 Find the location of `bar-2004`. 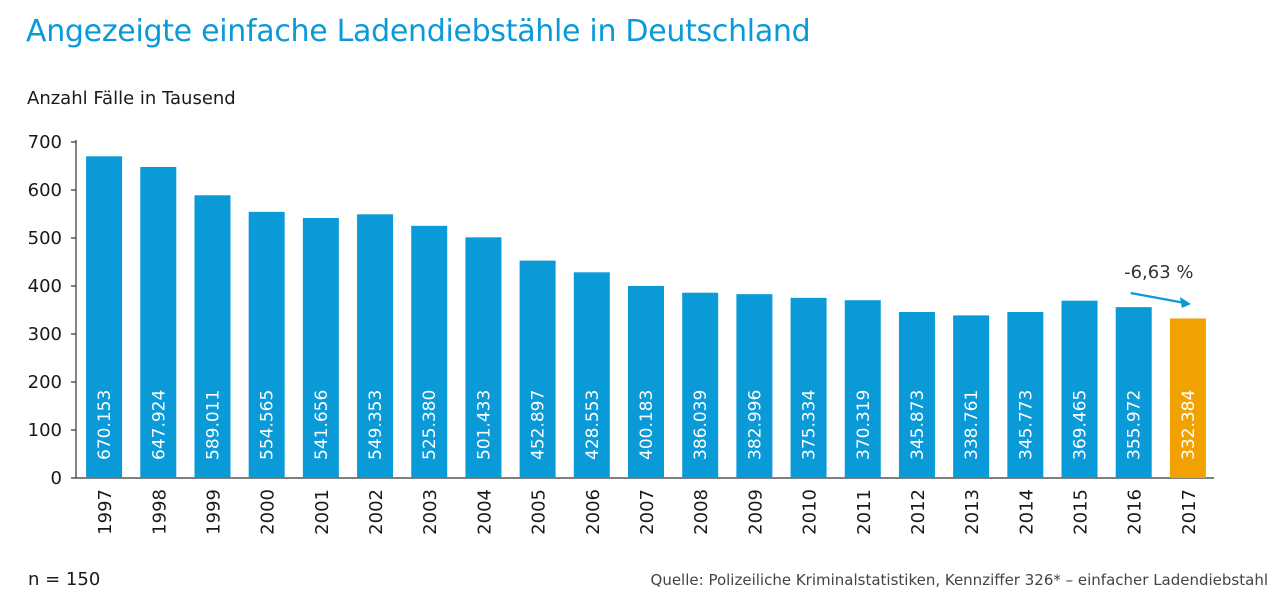

bar-2004 is located at coordinates (483, 357).